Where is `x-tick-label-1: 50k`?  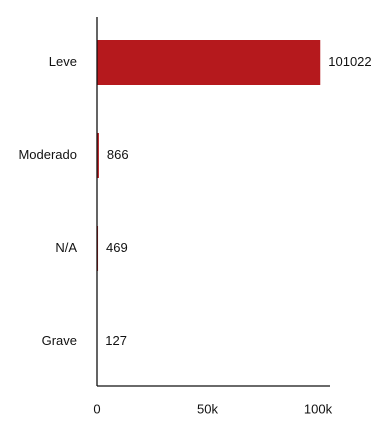
x-tick-label-1: 50k is located at coordinates (207, 408).